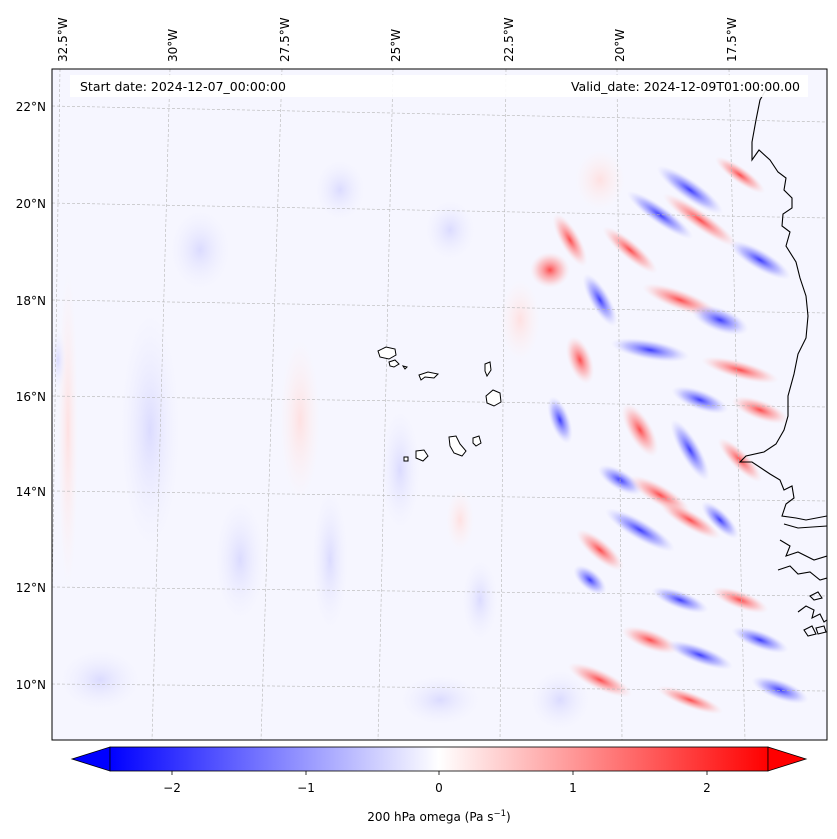 The height and width of the screenshot is (839, 837). What do you see at coordinates (31, 588) in the screenshot?
I see `lat-label-12n: 12°N` at bounding box center [31, 588].